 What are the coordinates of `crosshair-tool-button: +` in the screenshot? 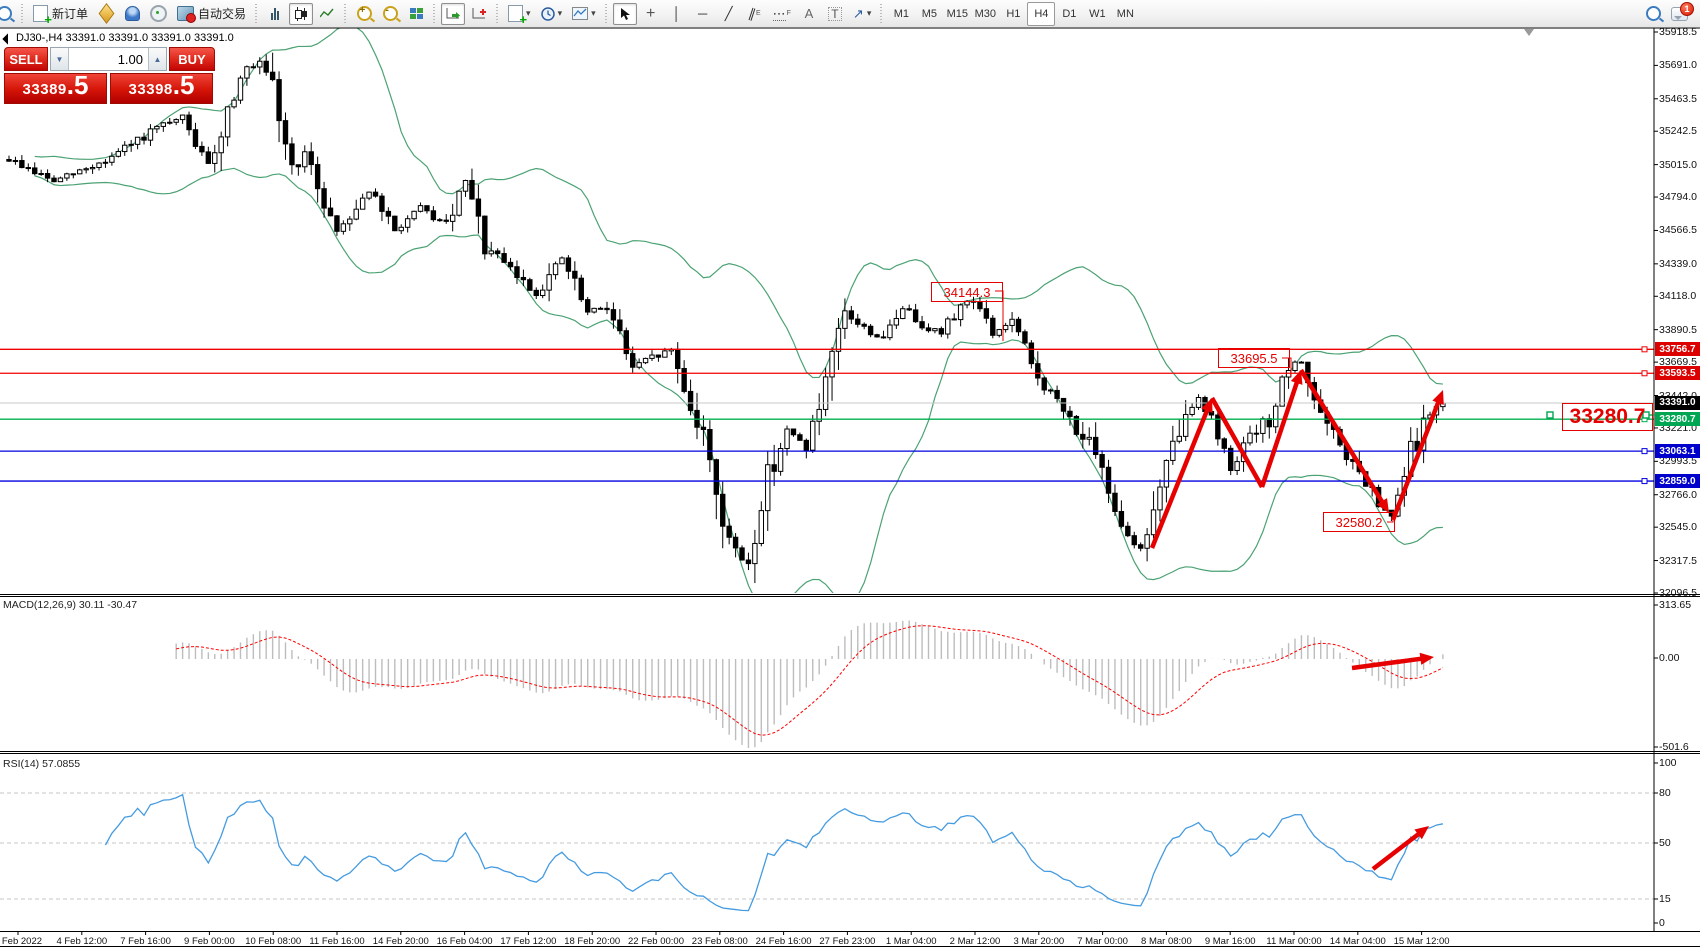 It's located at (651, 14).